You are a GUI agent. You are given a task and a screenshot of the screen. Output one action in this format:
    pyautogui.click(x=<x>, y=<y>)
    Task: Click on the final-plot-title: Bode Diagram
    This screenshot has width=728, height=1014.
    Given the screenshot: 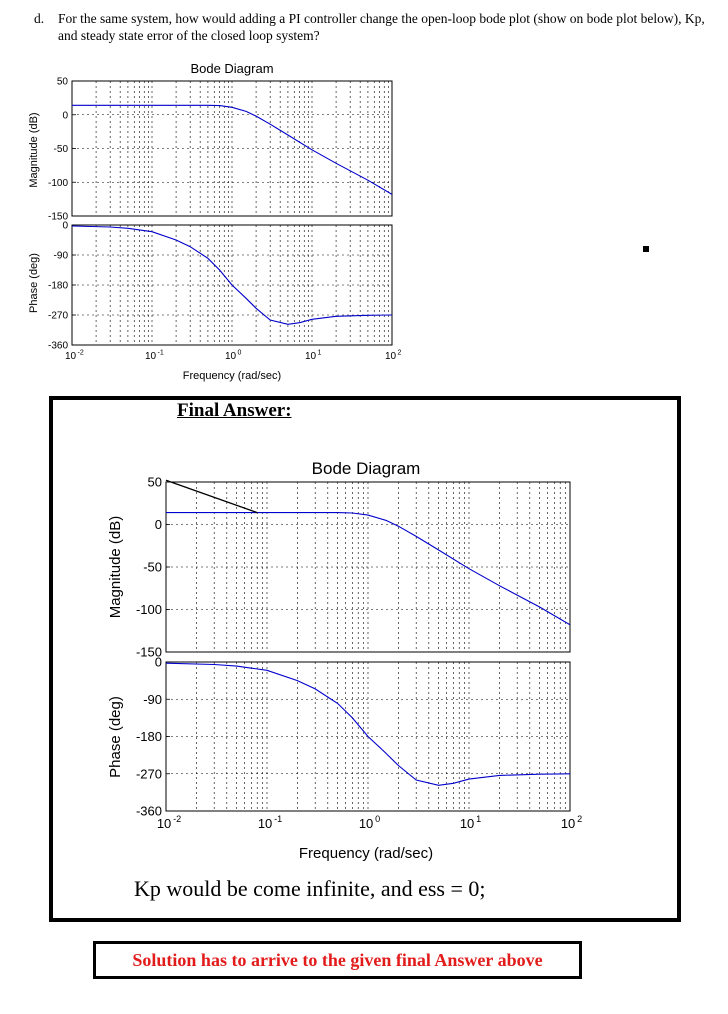 What is the action you would take?
    pyautogui.click(x=366, y=468)
    